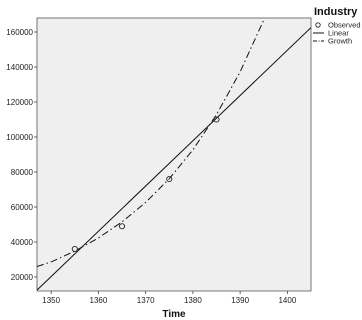 Image resolution: width=362 pixels, height=320 pixels. Describe the element at coordinates (19, 137) in the screenshot. I see `y-tick-label: 100000` at that location.